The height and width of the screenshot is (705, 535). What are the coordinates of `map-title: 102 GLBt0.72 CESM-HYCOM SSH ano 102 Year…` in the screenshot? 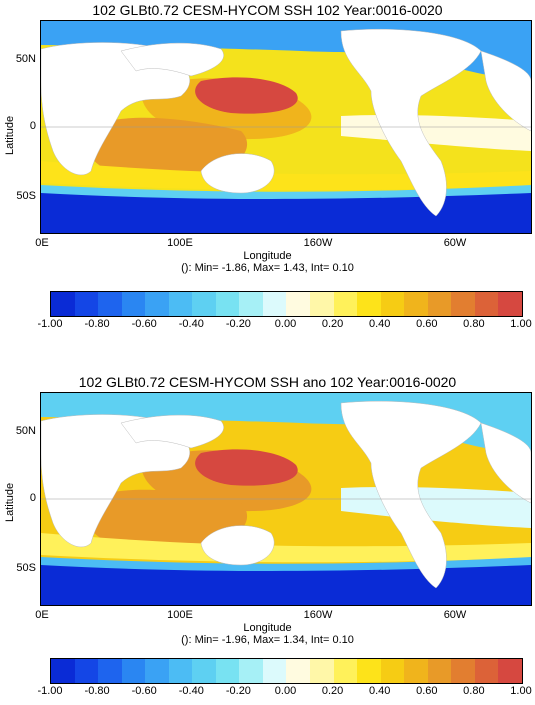 It's located at (267, 382).